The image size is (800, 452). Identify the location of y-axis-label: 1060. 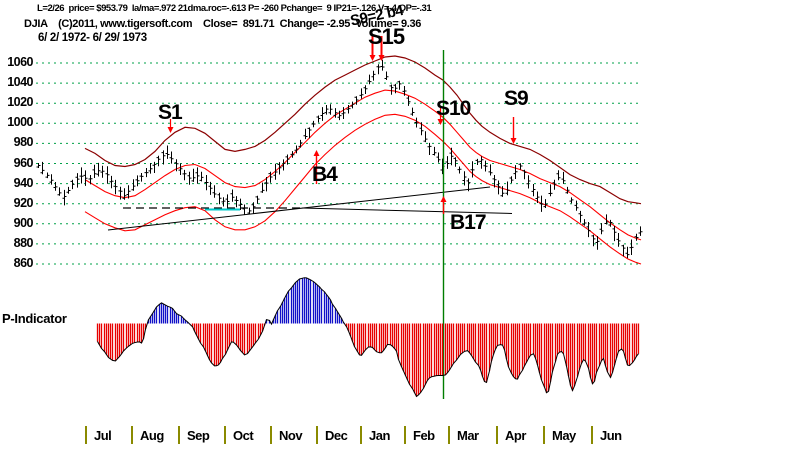
(20, 62).